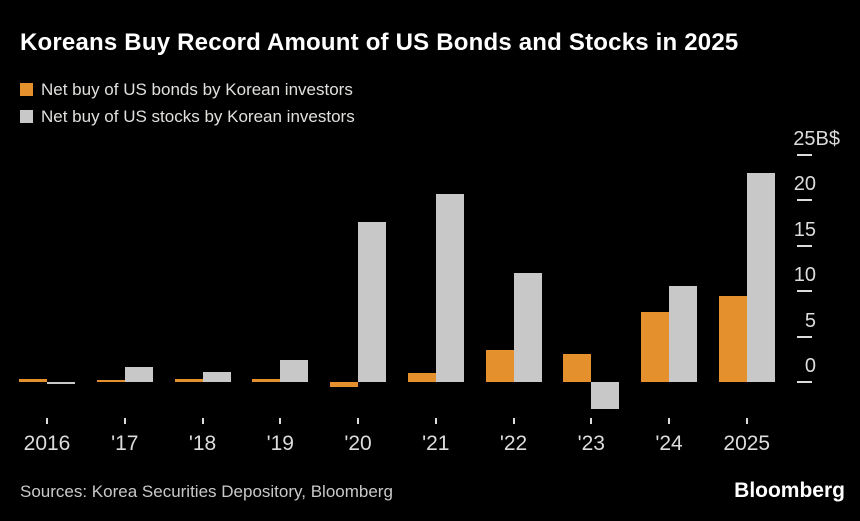 The height and width of the screenshot is (521, 860). I want to click on y-label-0: 0, so click(810, 366).